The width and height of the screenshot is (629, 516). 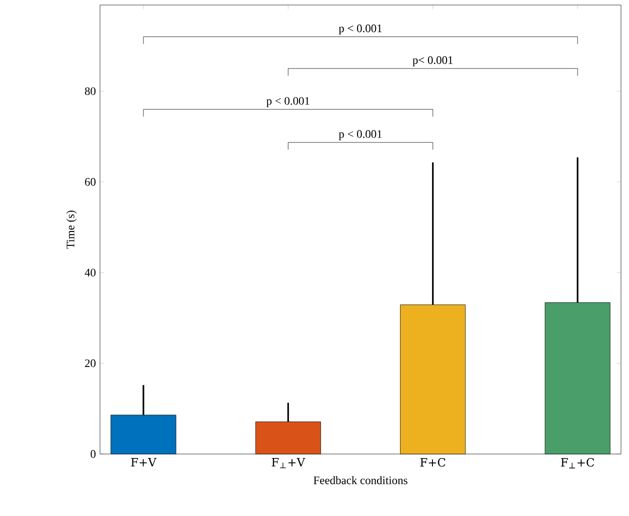 I want to click on x-tick-label: F+V, so click(x=143, y=462).